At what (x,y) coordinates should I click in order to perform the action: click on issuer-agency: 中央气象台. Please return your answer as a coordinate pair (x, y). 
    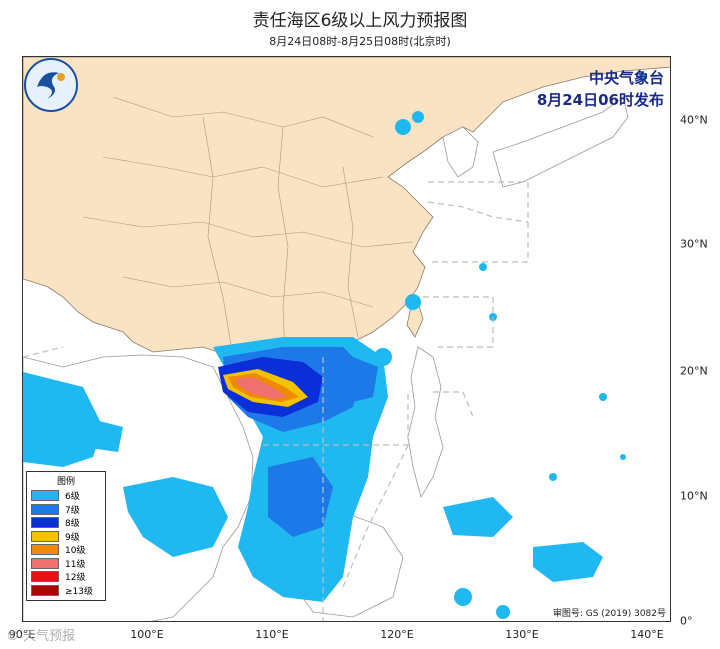
    Looking at the image, I should click on (626, 78).